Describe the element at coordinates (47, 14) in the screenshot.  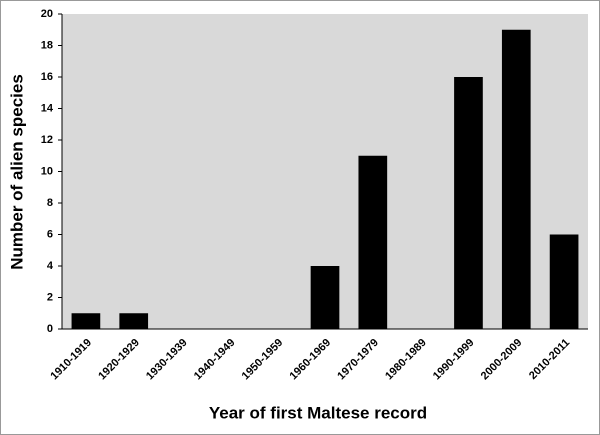
I see `y-tick-label: 20` at that location.